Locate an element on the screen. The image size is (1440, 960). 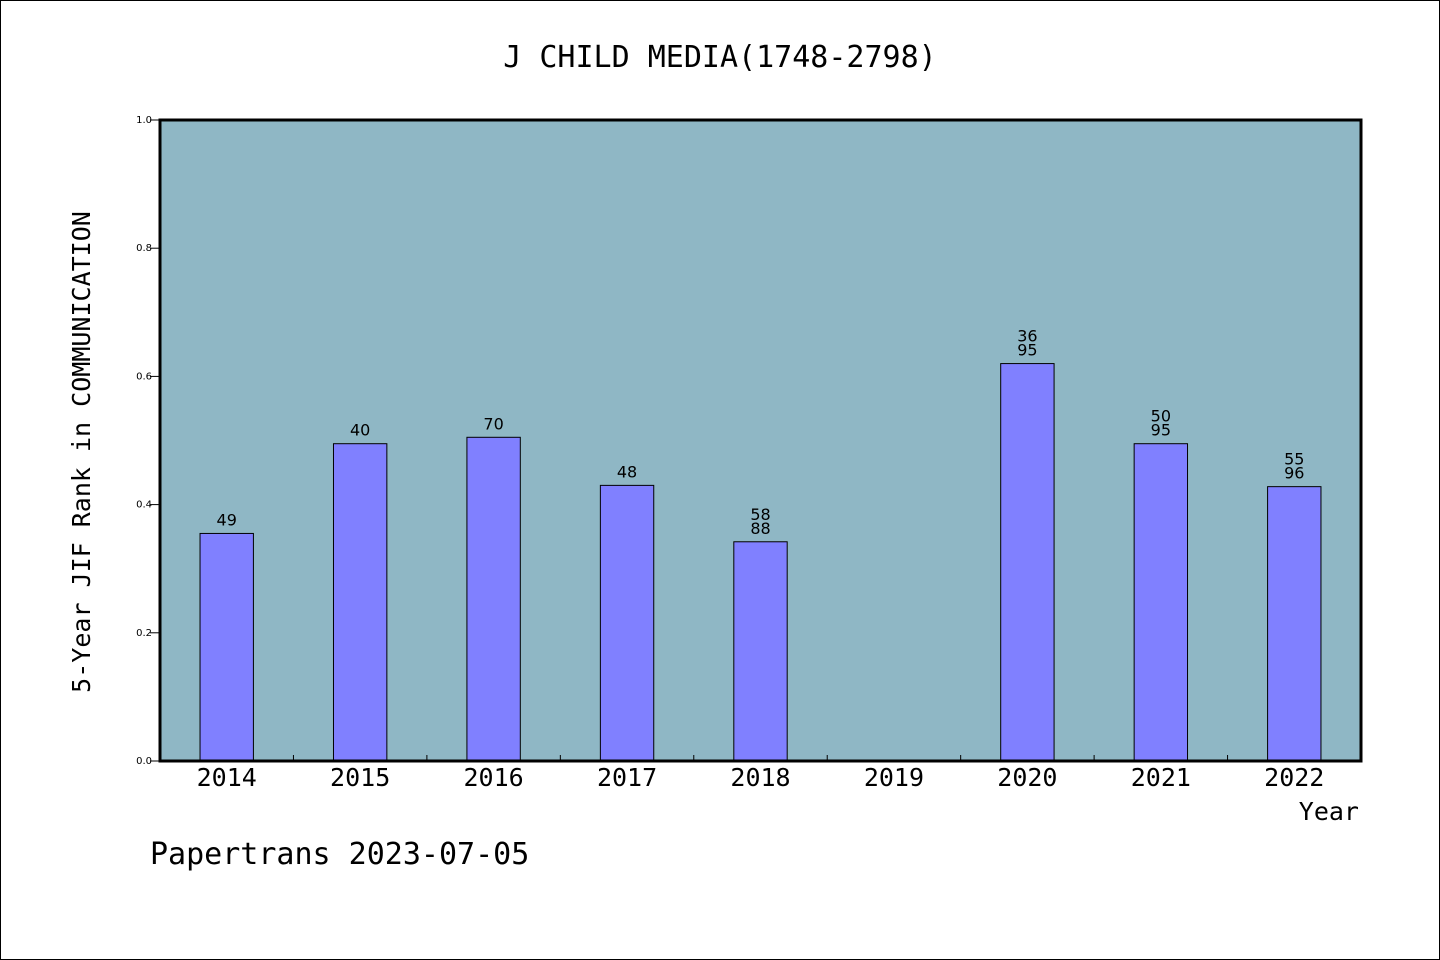
data-label: 88 is located at coordinates (760, 528).